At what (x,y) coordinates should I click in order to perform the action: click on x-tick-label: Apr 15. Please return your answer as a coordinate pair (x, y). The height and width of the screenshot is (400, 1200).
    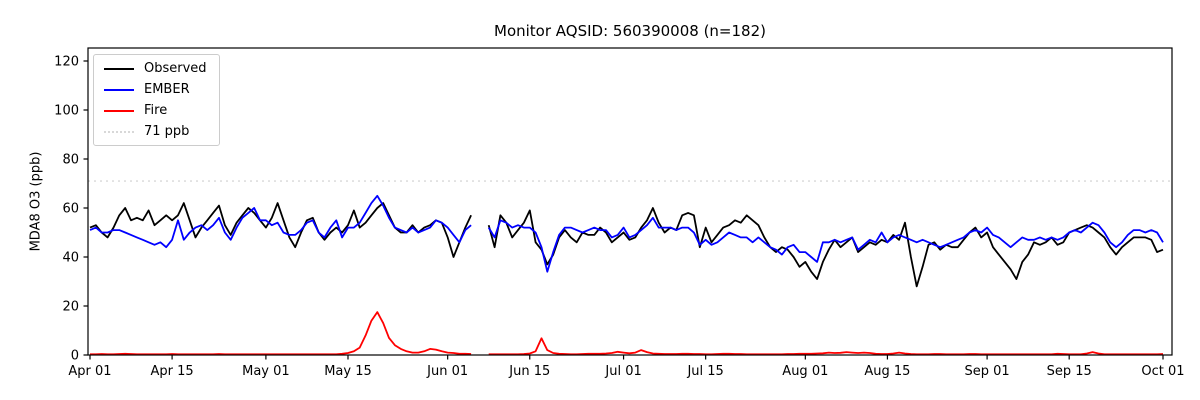
    Looking at the image, I should click on (172, 371).